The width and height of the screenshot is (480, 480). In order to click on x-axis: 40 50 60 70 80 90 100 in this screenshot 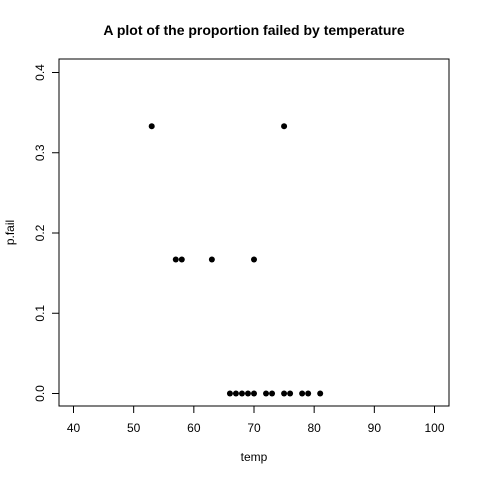, I will do `click(256, 420)`.